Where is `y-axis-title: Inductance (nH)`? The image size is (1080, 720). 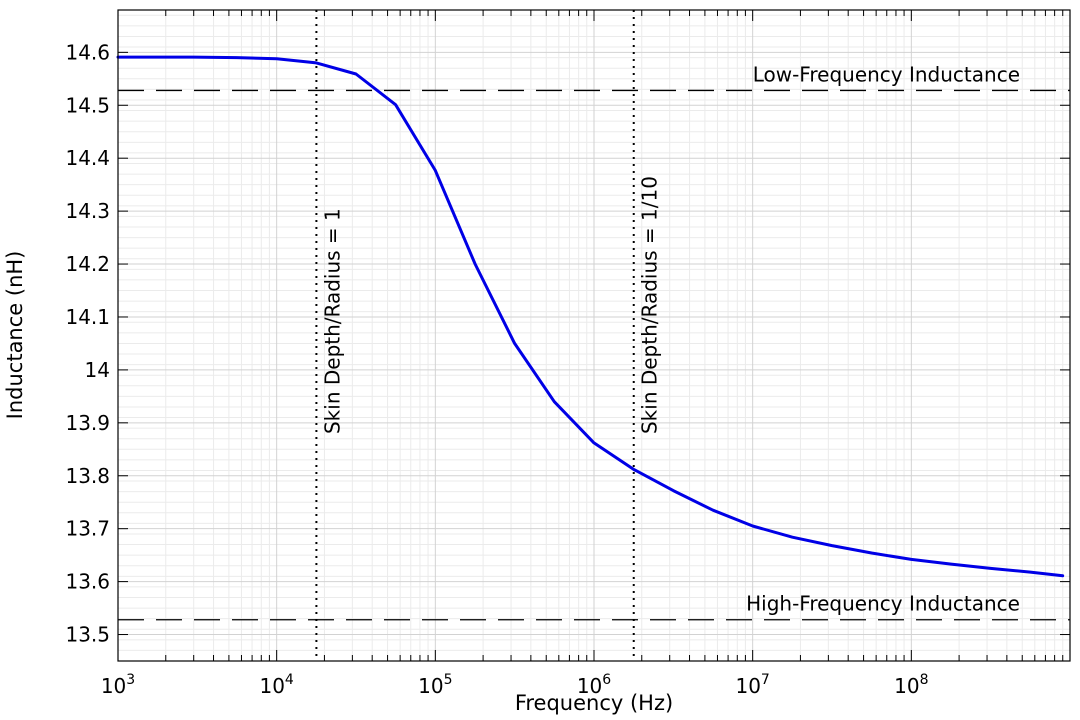 y-axis-title: Inductance (nH) is located at coordinates (15, 335).